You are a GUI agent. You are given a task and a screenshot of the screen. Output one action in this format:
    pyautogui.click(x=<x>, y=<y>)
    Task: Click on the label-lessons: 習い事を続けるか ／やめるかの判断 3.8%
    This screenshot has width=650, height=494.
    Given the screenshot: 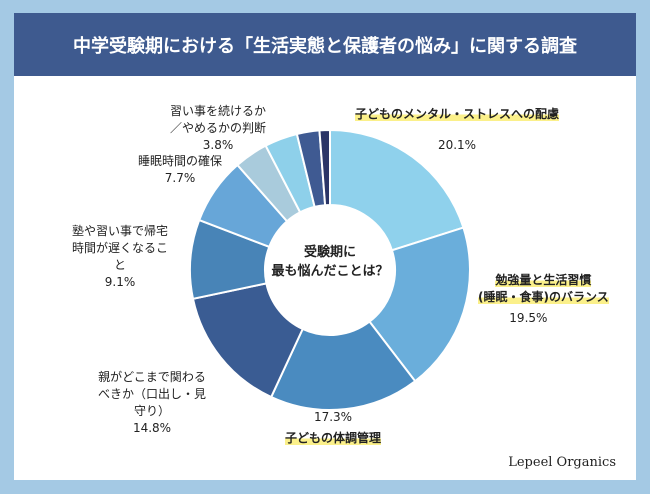 What is the action you would take?
    pyautogui.click(x=218, y=128)
    